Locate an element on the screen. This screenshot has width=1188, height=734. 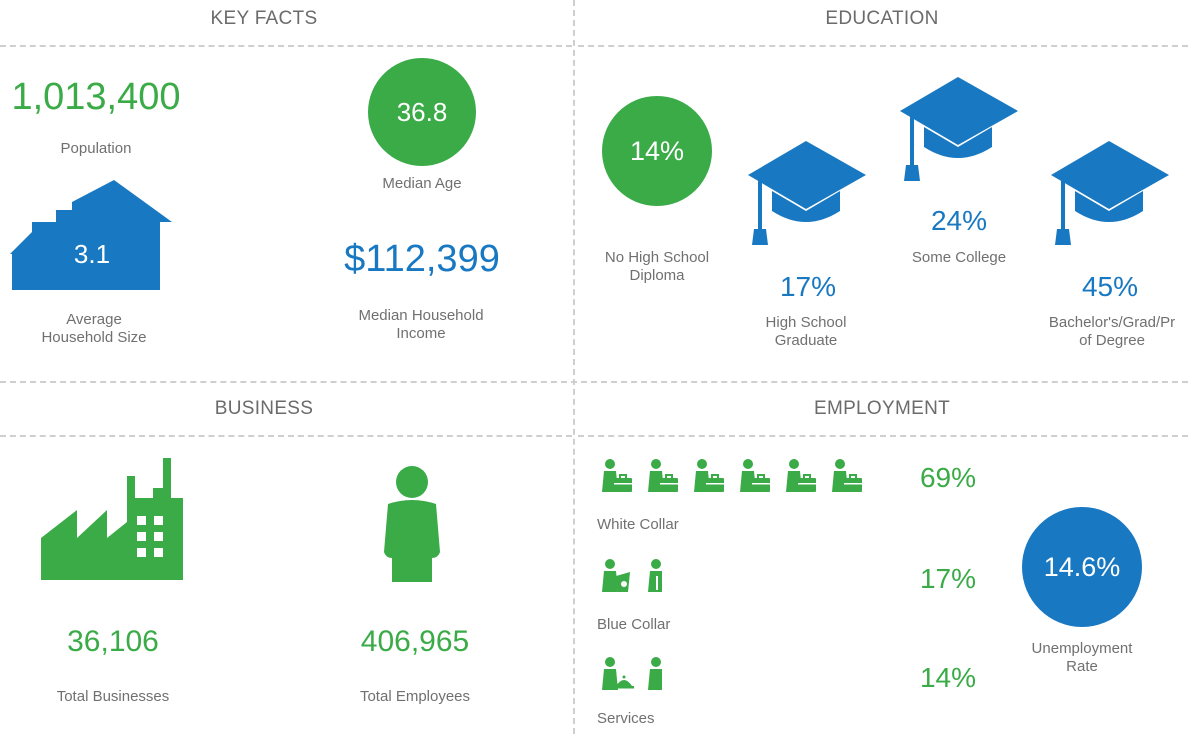
income-label-line2: Income is located at coordinates (421, 333).